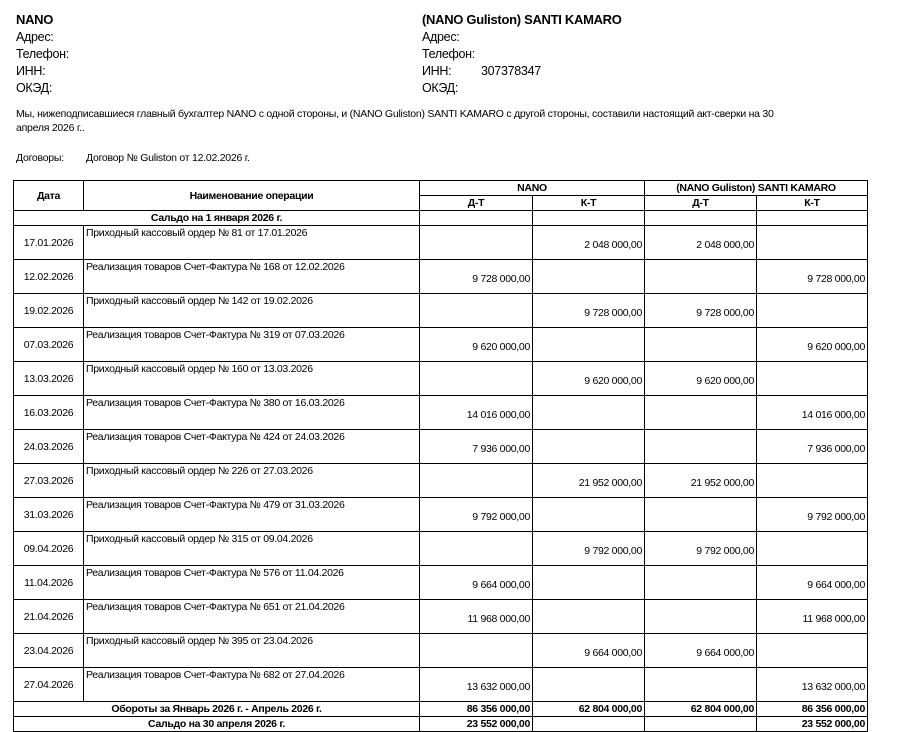 Image resolution: width=910 pixels, height=732 pixels. What do you see at coordinates (42, 54) in the screenshot?
I see `left-phone-label: Телефон:` at bounding box center [42, 54].